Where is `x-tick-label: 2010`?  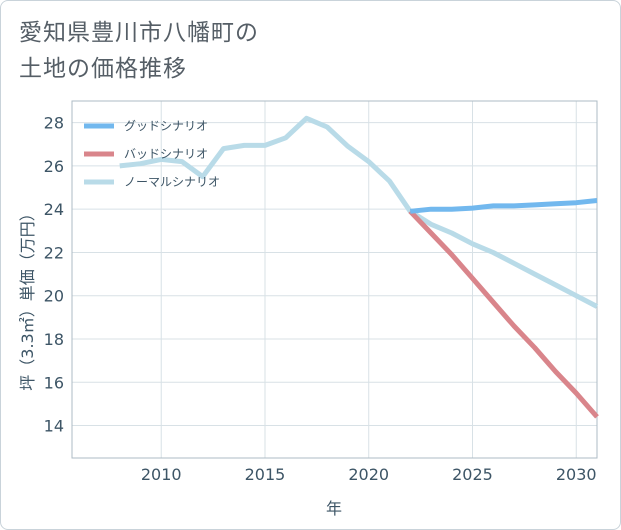
x-tick-label: 2010 is located at coordinates (161, 474).